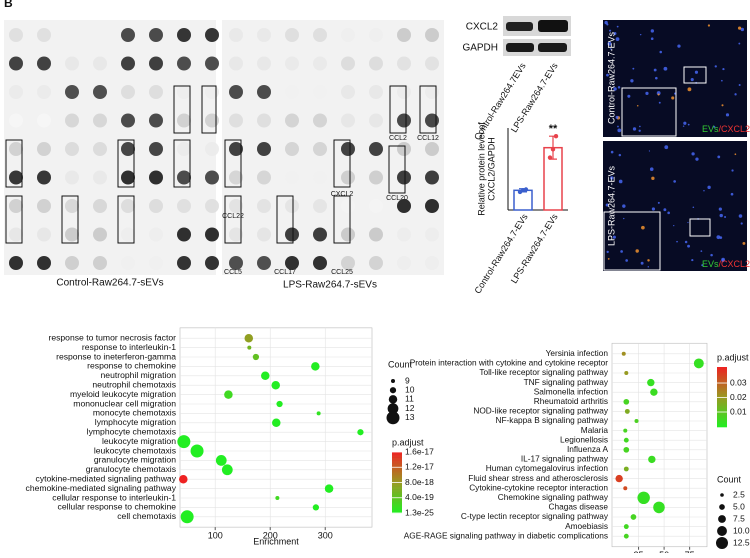 The image size is (750, 558). What do you see at coordinates (733, 357) in the screenshot?
I see `color-legend-title: p.adjust` at bounding box center [733, 357].